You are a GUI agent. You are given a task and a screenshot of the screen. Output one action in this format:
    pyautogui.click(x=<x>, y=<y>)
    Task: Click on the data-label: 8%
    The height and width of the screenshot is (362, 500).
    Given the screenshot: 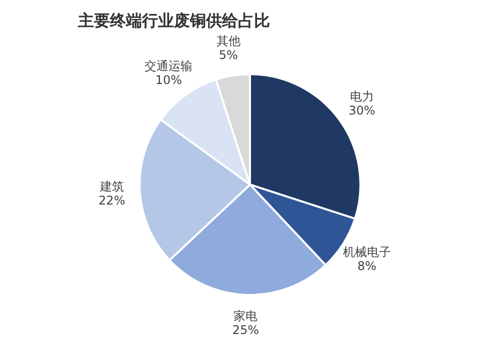 What is the action you would take?
    pyautogui.click(x=366, y=265)
    